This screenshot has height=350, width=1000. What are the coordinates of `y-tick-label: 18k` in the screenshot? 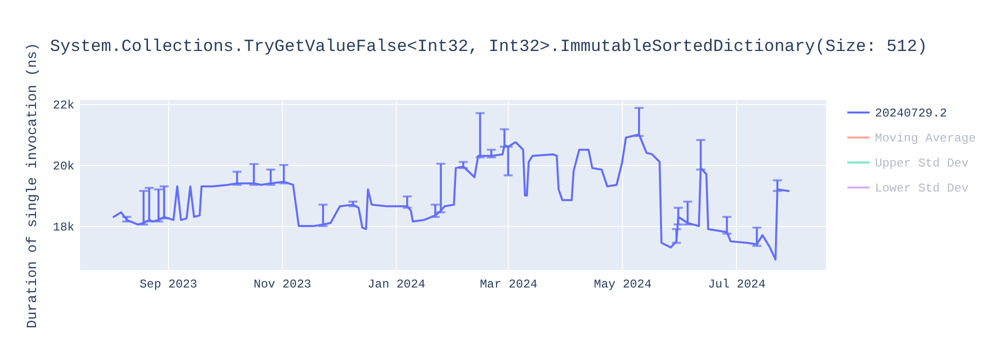 It's located at (63, 227).